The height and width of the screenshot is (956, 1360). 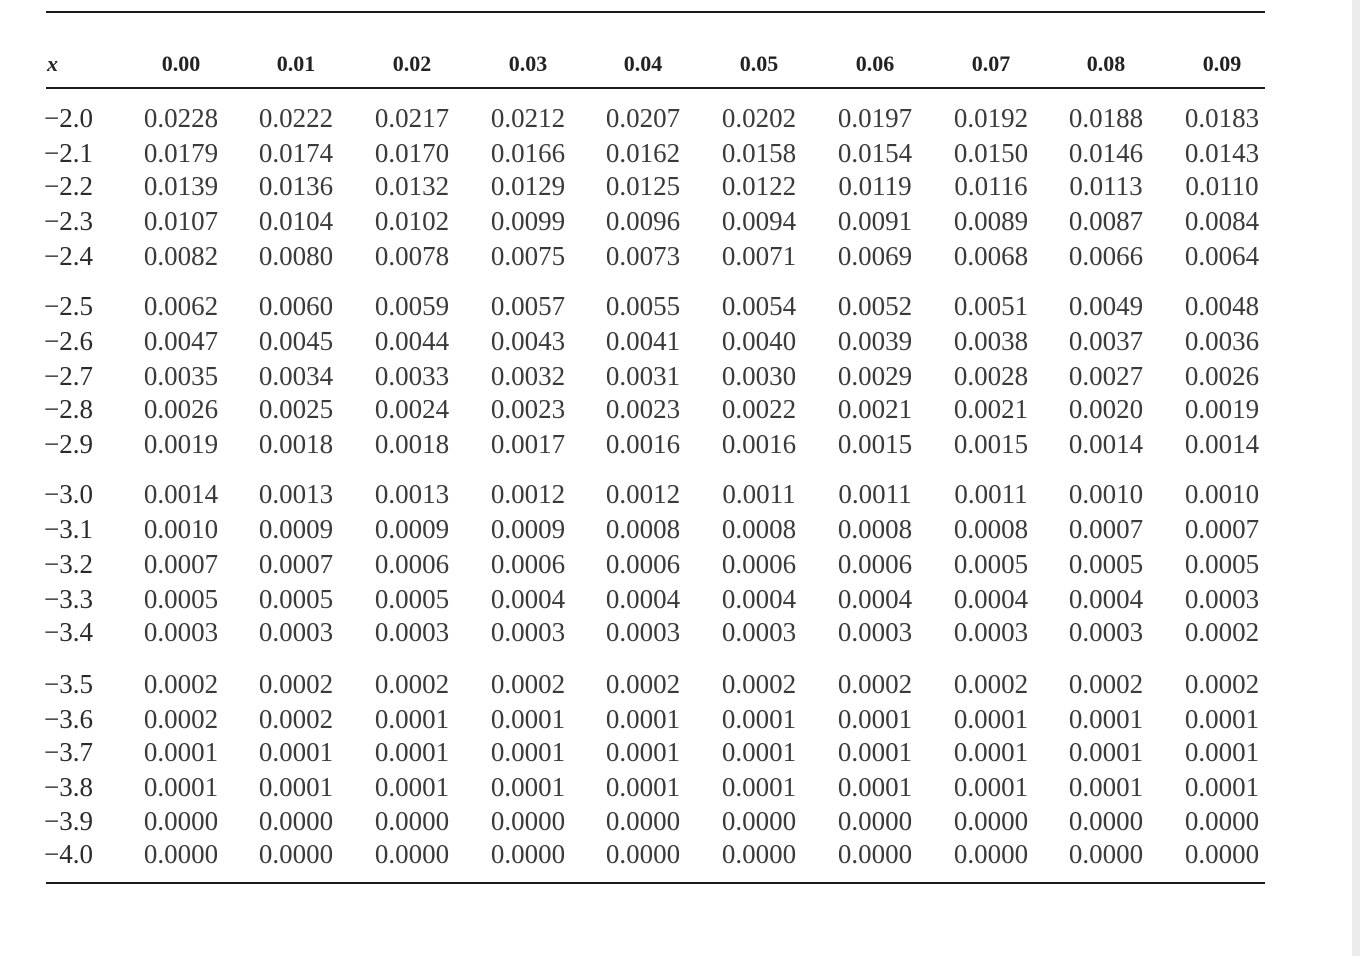 I want to click on row-x-value: −3.6, so click(x=68, y=719).